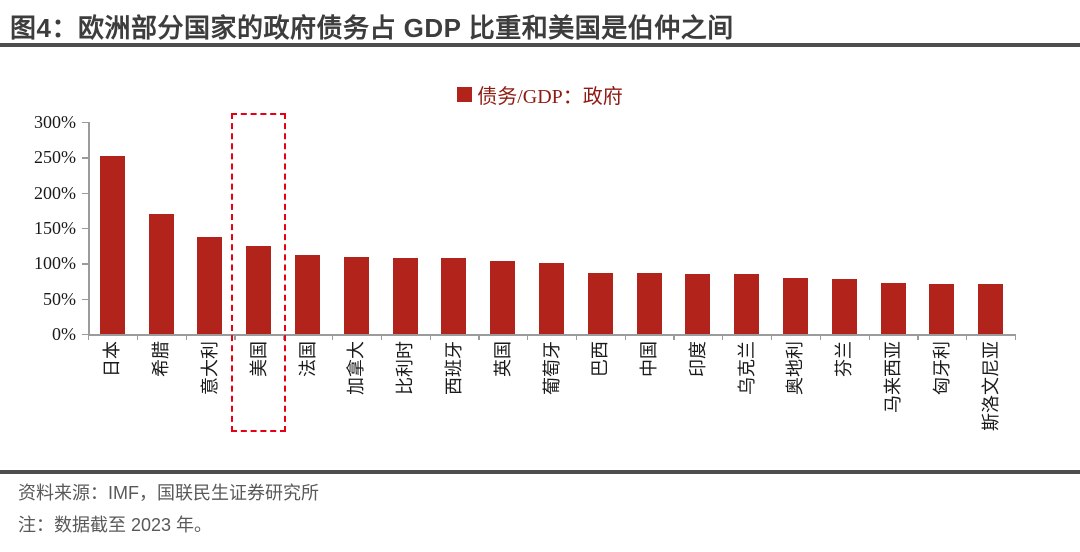 This screenshot has height=552, width=1080. Describe the element at coordinates (89, 228) in the screenshot. I see `y-axis-line` at that location.